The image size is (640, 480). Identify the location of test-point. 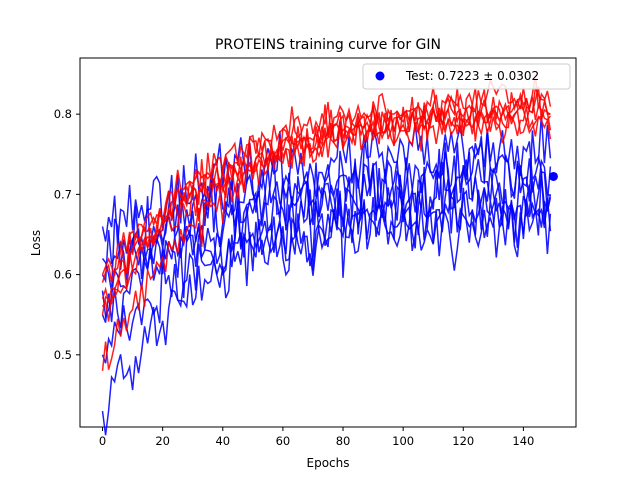
(553, 176).